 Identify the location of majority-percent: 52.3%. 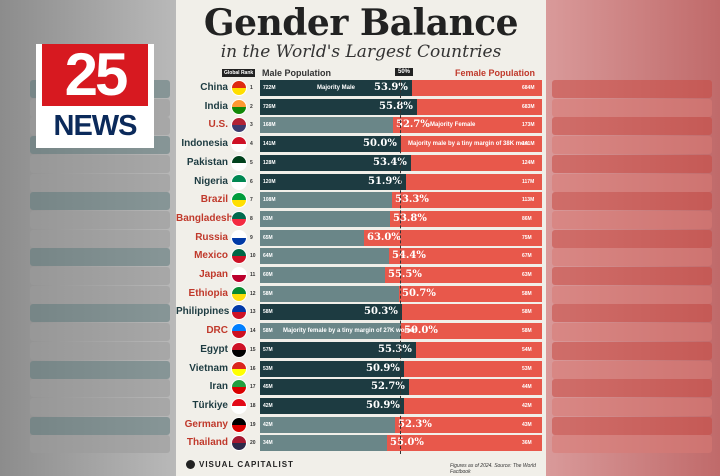
(415, 424).